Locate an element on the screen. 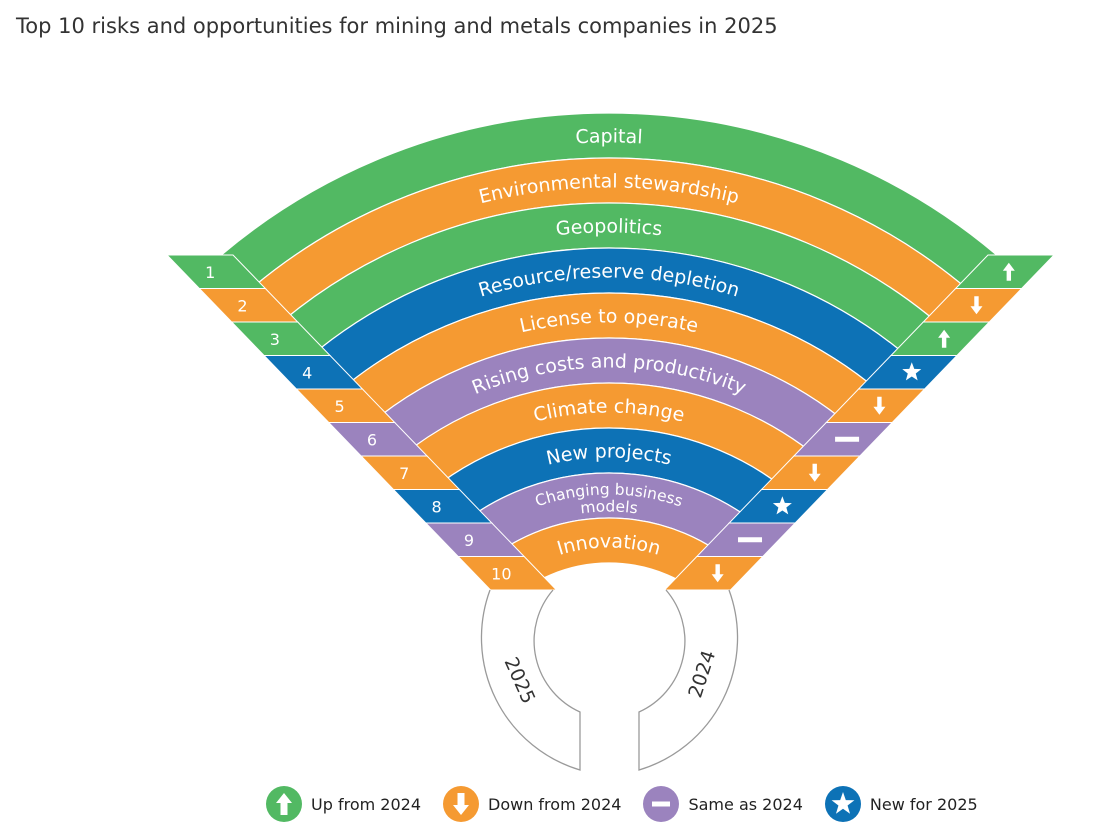  legend-label-up: Up from 2024 is located at coordinates (366, 804).